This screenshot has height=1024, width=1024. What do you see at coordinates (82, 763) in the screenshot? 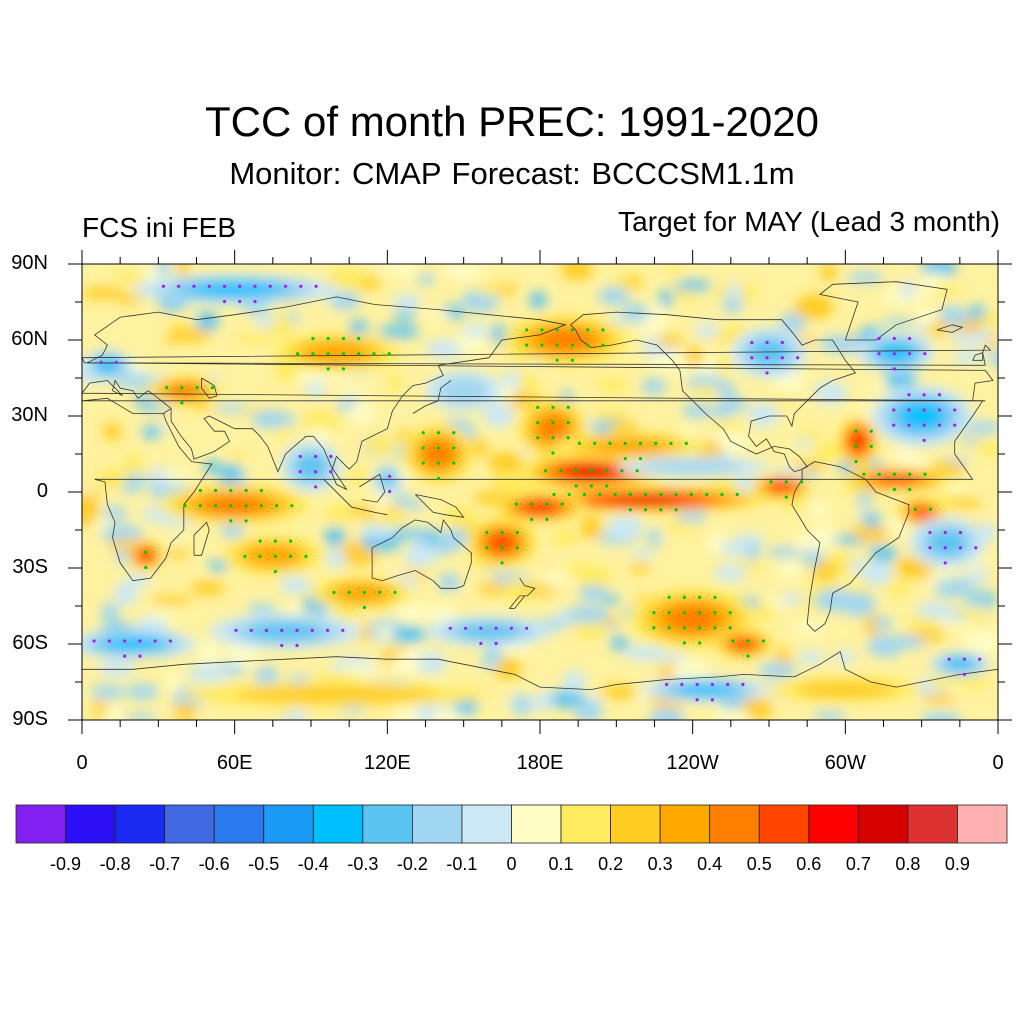
I see `x-tick-label: 0` at bounding box center [82, 763].